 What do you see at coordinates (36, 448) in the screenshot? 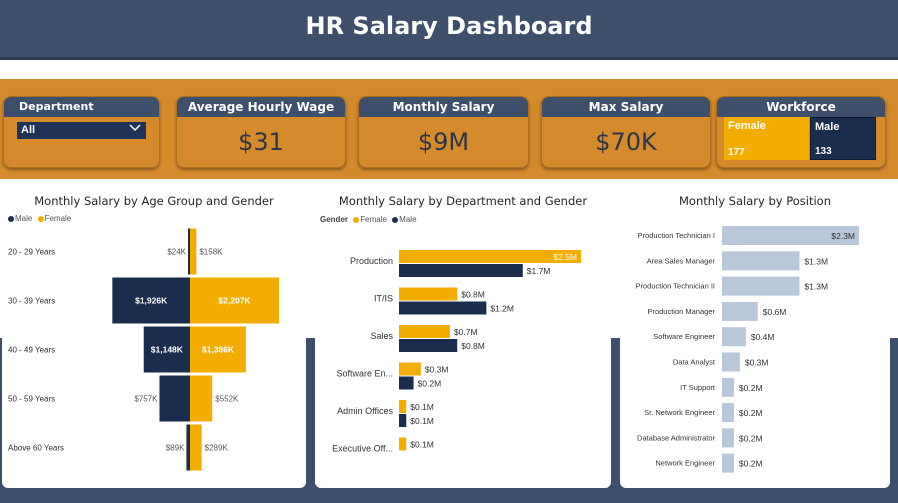
I see `category-label: Above 60 Years` at bounding box center [36, 448].